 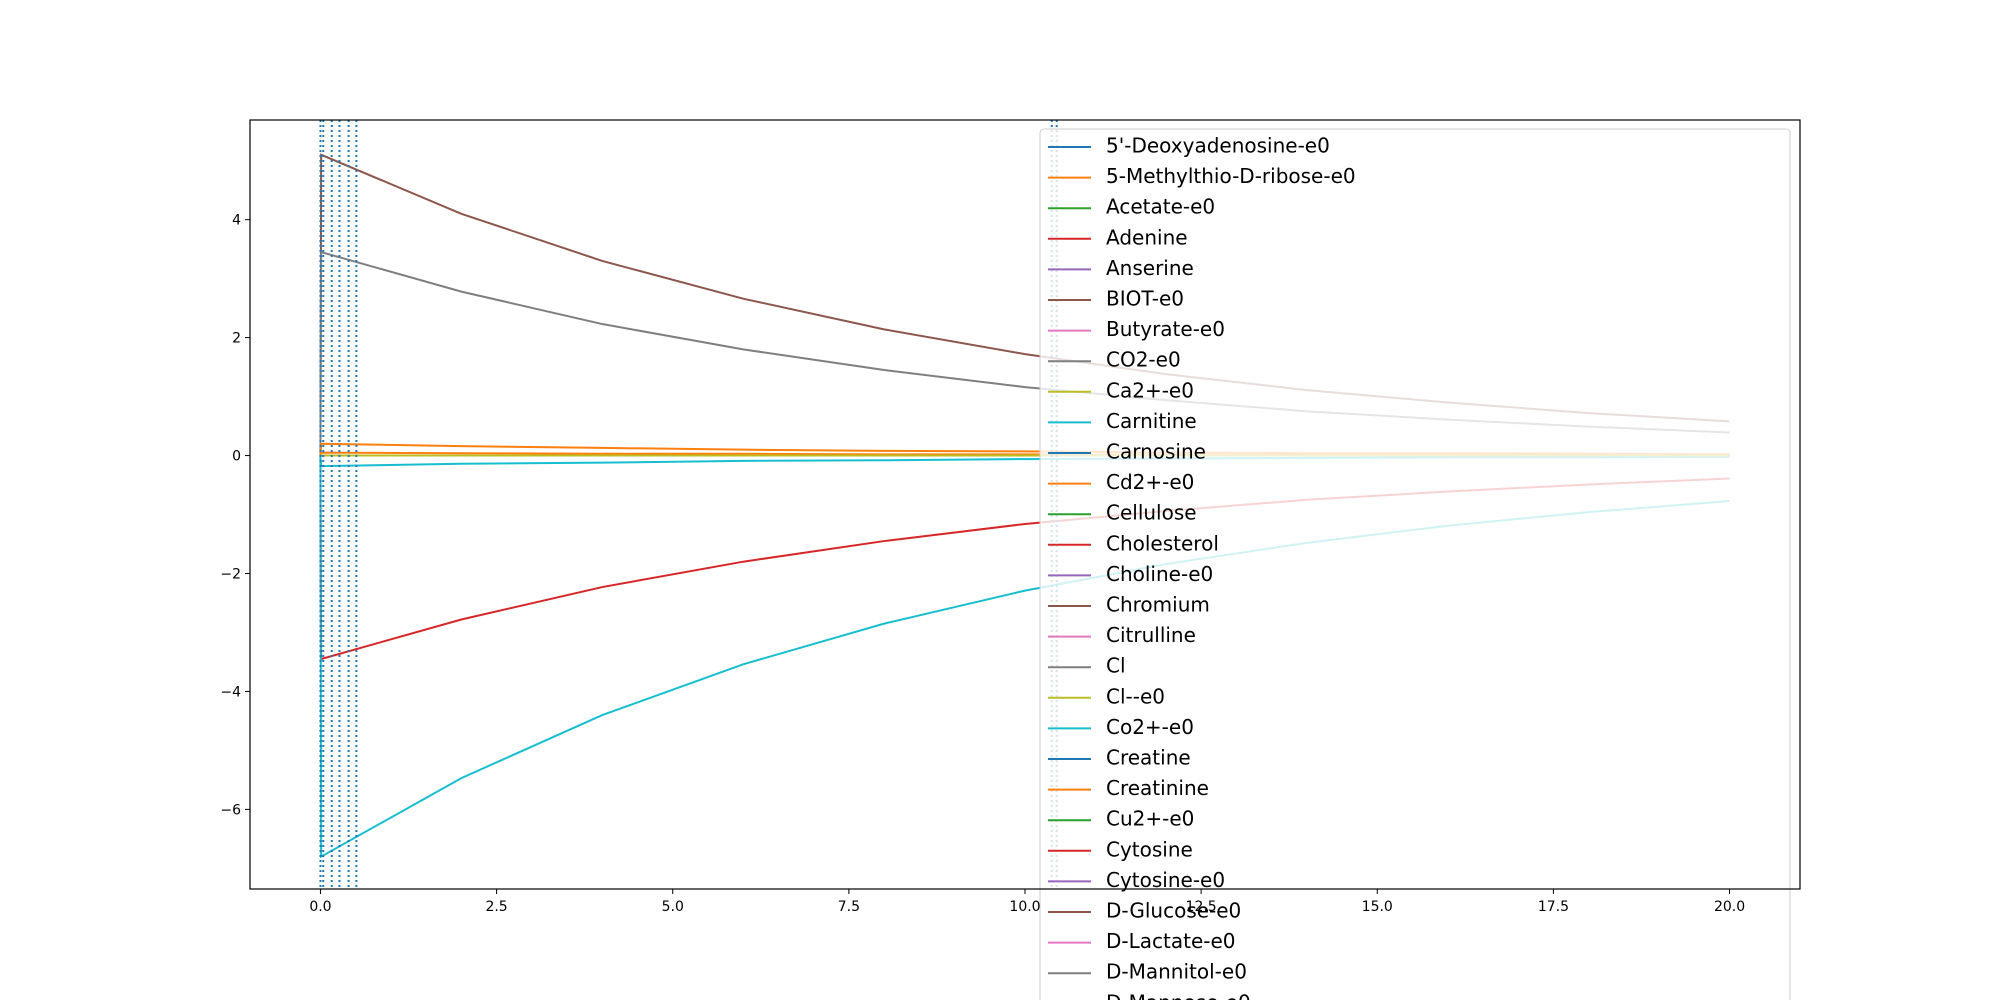 What do you see at coordinates (236, 457) in the screenshot?
I see `y-tick-label: 0` at bounding box center [236, 457].